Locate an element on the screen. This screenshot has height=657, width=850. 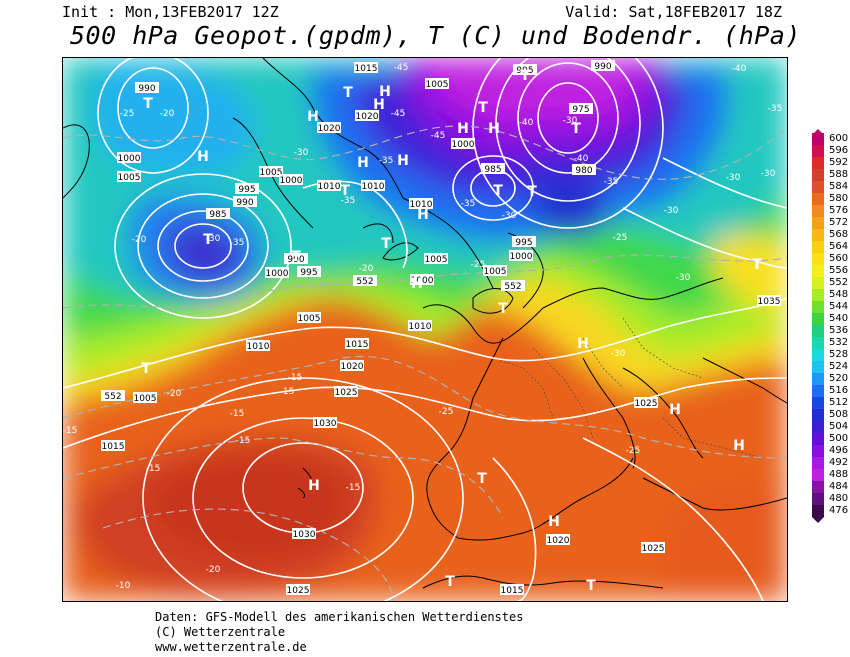
legend-label: 520 is located at coordinates (839, 378).